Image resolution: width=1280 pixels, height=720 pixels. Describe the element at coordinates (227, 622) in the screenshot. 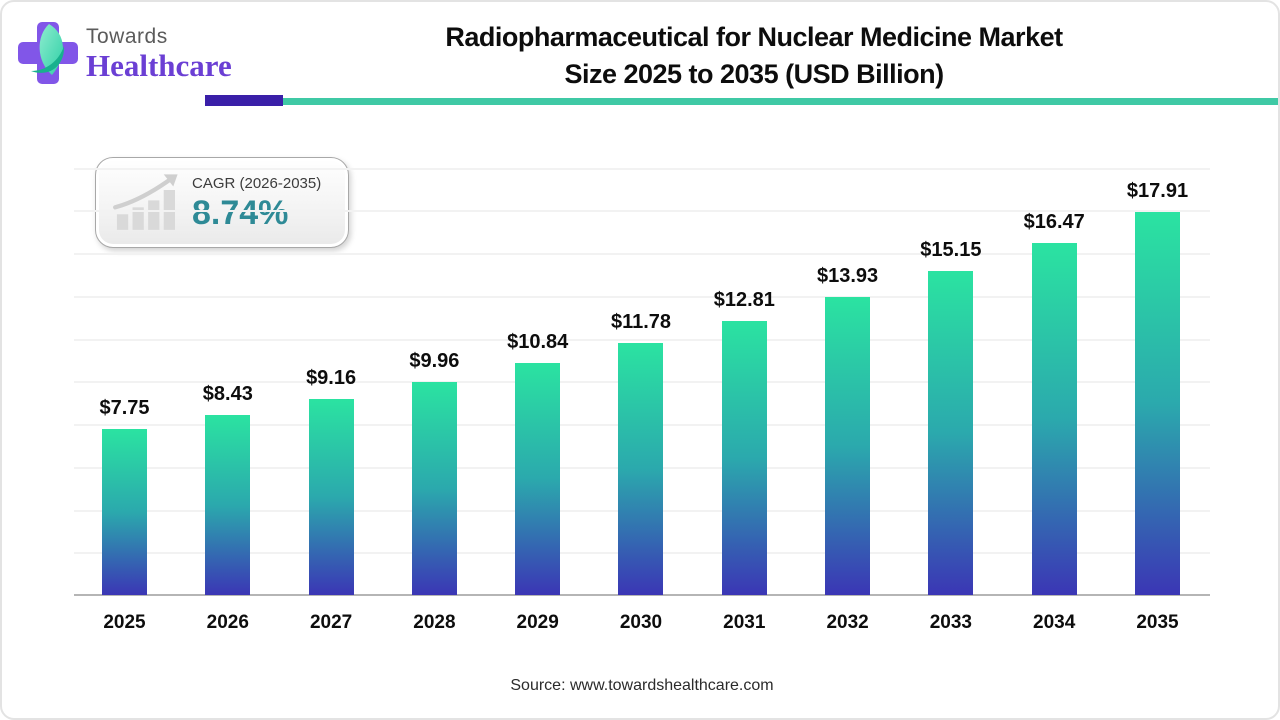

I see `x-axis-label-2026: 2026` at that location.